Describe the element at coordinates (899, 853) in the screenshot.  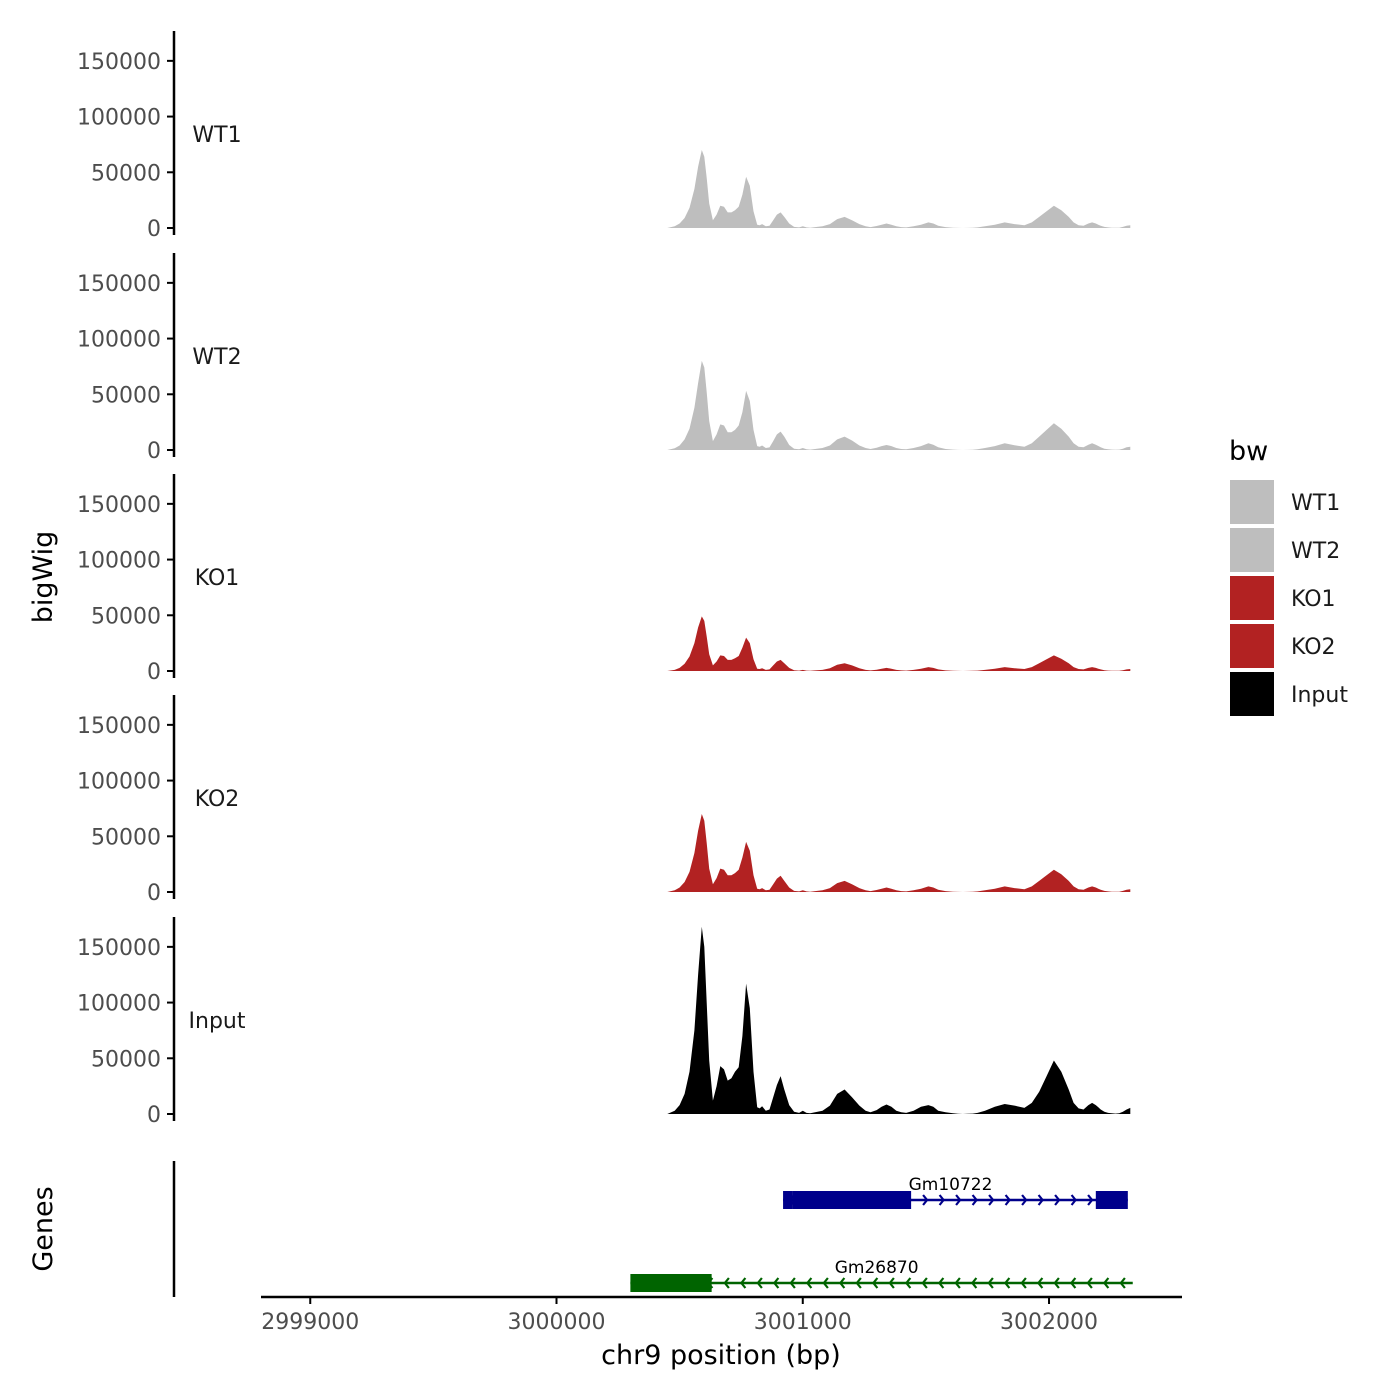
I see `coverage-area-ko2` at that location.